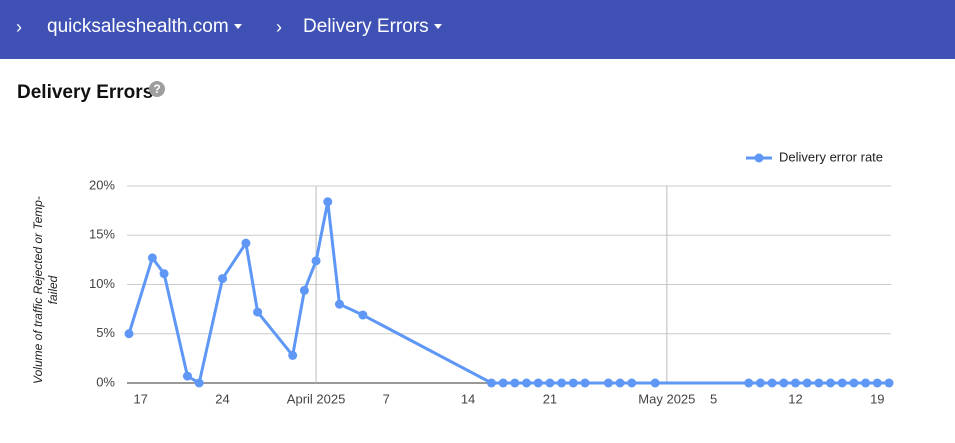 The height and width of the screenshot is (443, 955). I want to click on y-tick-label: 10%, so click(102, 283).